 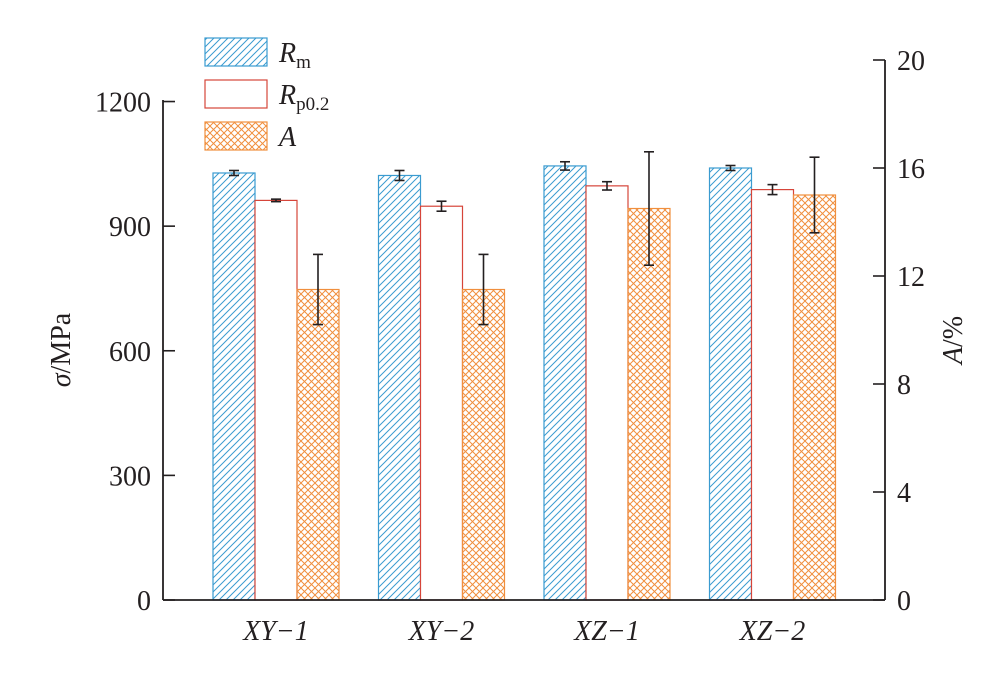 I want to click on y-left-tick-label: 600, so click(x=130, y=352).